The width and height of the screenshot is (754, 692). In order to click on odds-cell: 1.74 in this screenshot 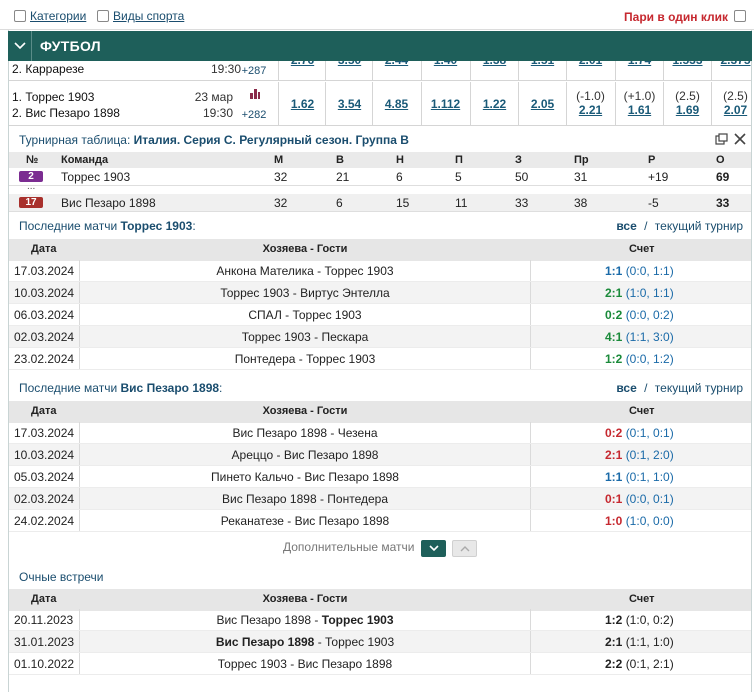, I will do `click(639, 64)`.